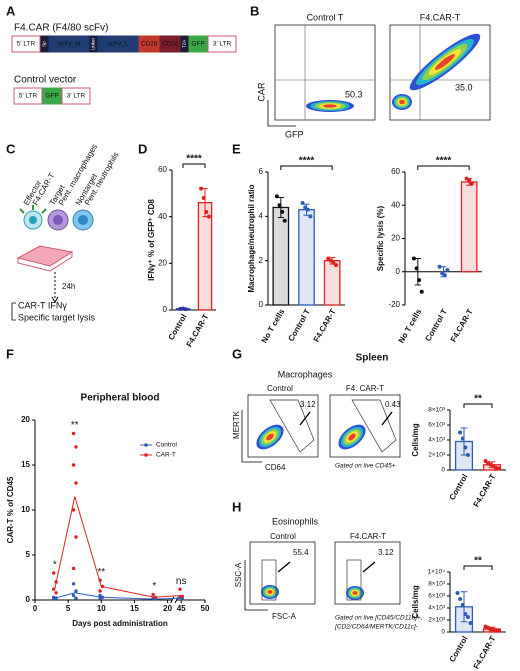 Image resolution: width=520 pixels, height=671 pixels. What do you see at coordinates (205, 256) in the screenshot?
I see `bar` at bounding box center [205, 256].